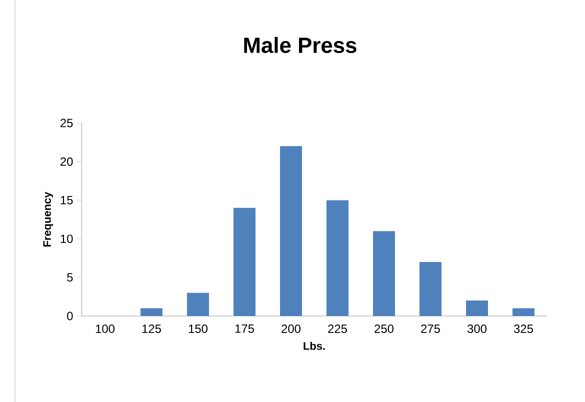  What do you see at coordinates (430, 328) in the screenshot?
I see `x-tick-label: 275` at bounding box center [430, 328].